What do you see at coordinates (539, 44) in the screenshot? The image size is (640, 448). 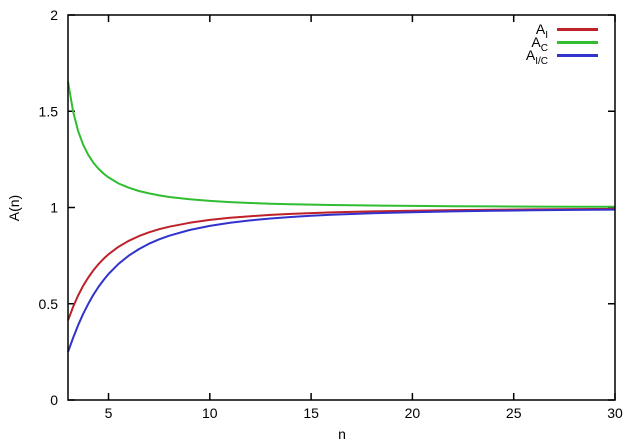 I see `legend-label: AC` at bounding box center [539, 44].